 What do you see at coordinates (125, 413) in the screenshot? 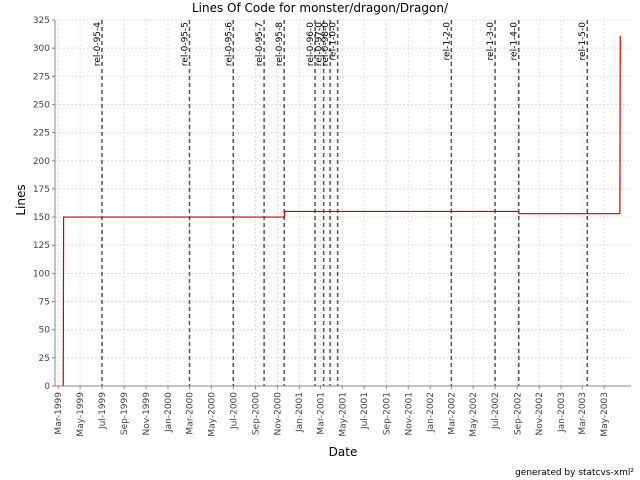
I see `x-tick-label: Sep-1999` at bounding box center [125, 413].